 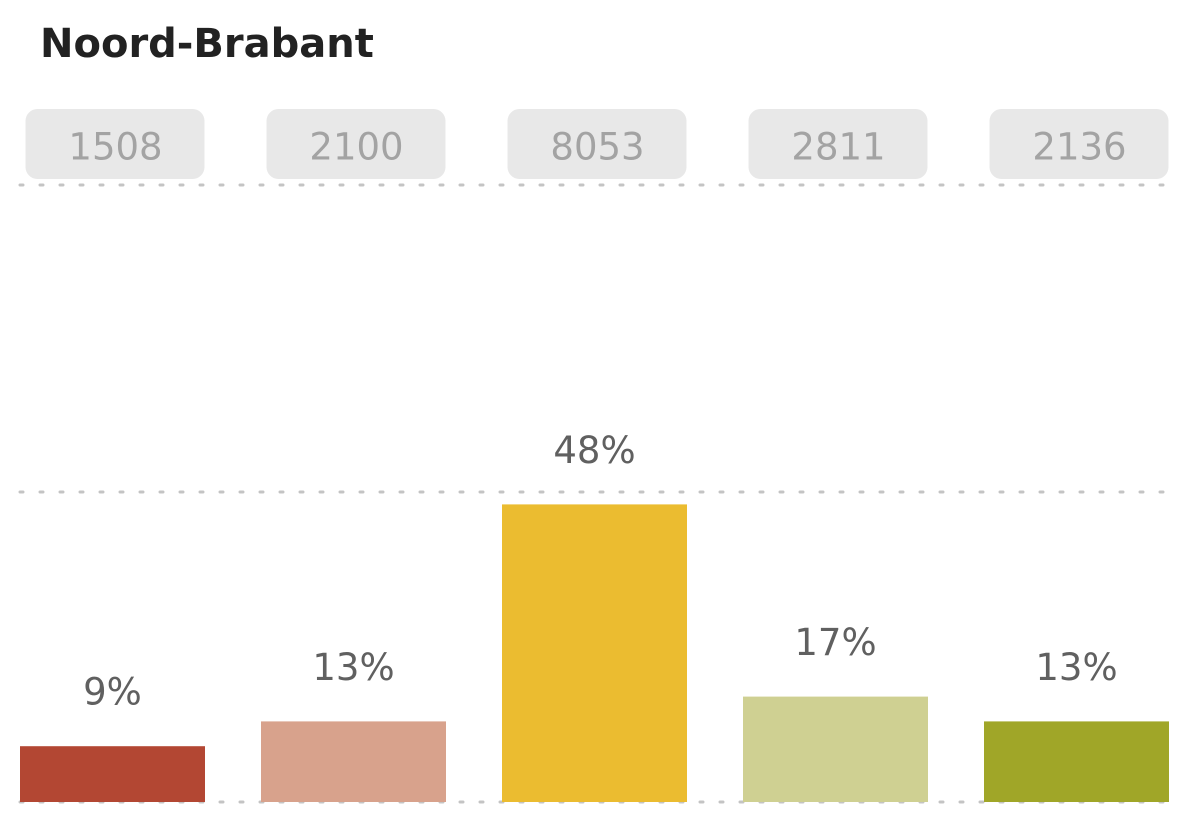 I want to click on count-label: 2100, so click(x=356, y=147).